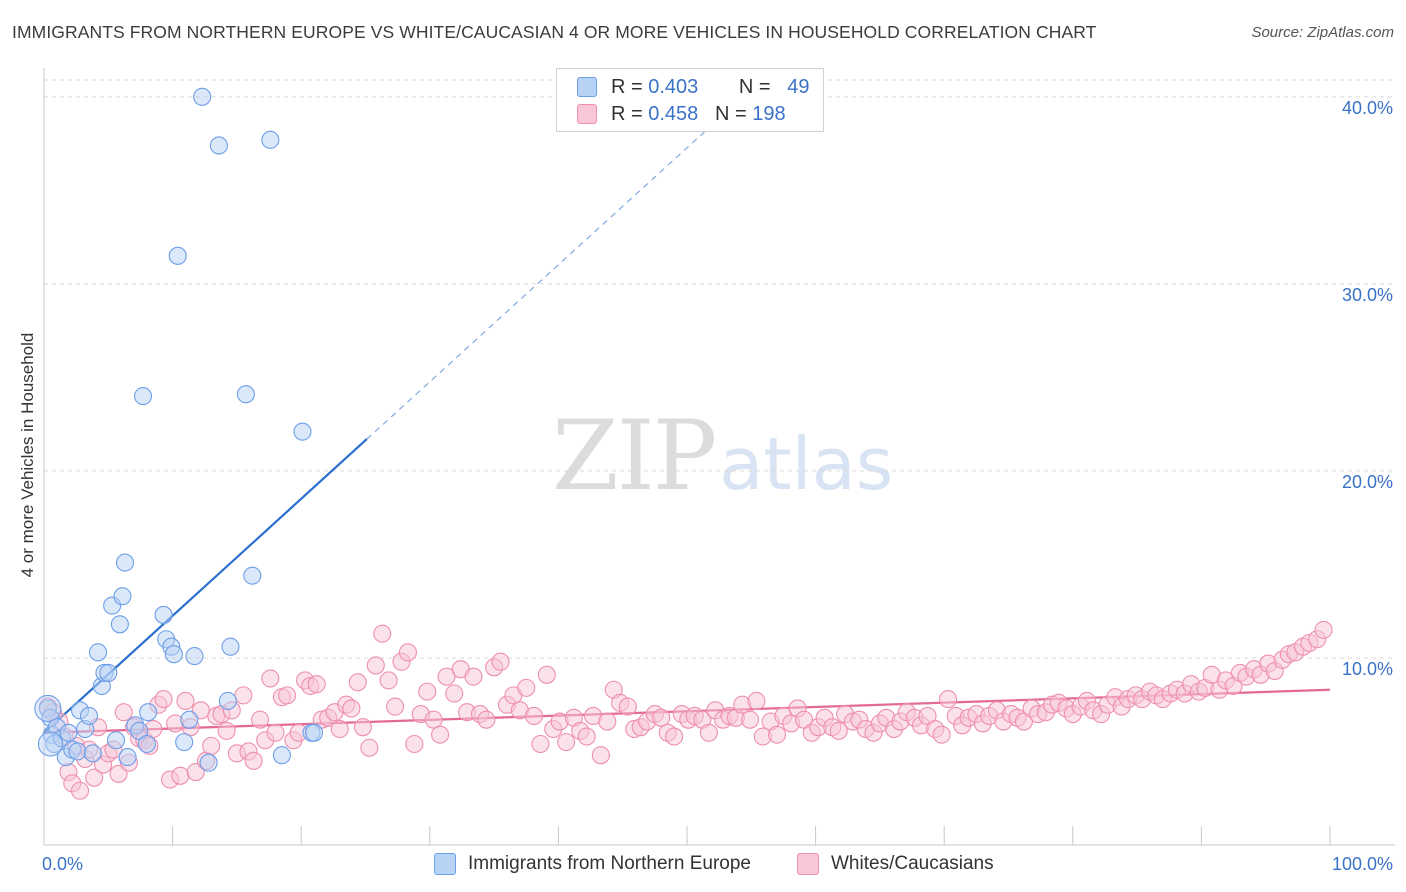  What do you see at coordinates (1367, 295) in the screenshot?
I see `y-tick-label: 30.0%` at bounding box center [1367, 295].